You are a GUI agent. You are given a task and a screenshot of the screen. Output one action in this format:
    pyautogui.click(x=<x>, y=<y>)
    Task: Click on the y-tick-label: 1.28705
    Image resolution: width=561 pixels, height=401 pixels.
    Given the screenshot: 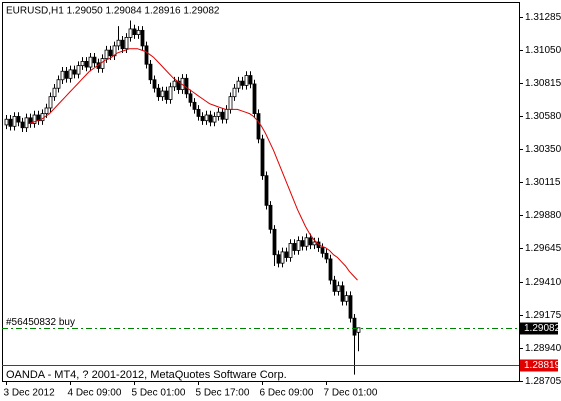 What is the action you would take?
    pyautogui.click(x=543, y=381)
    